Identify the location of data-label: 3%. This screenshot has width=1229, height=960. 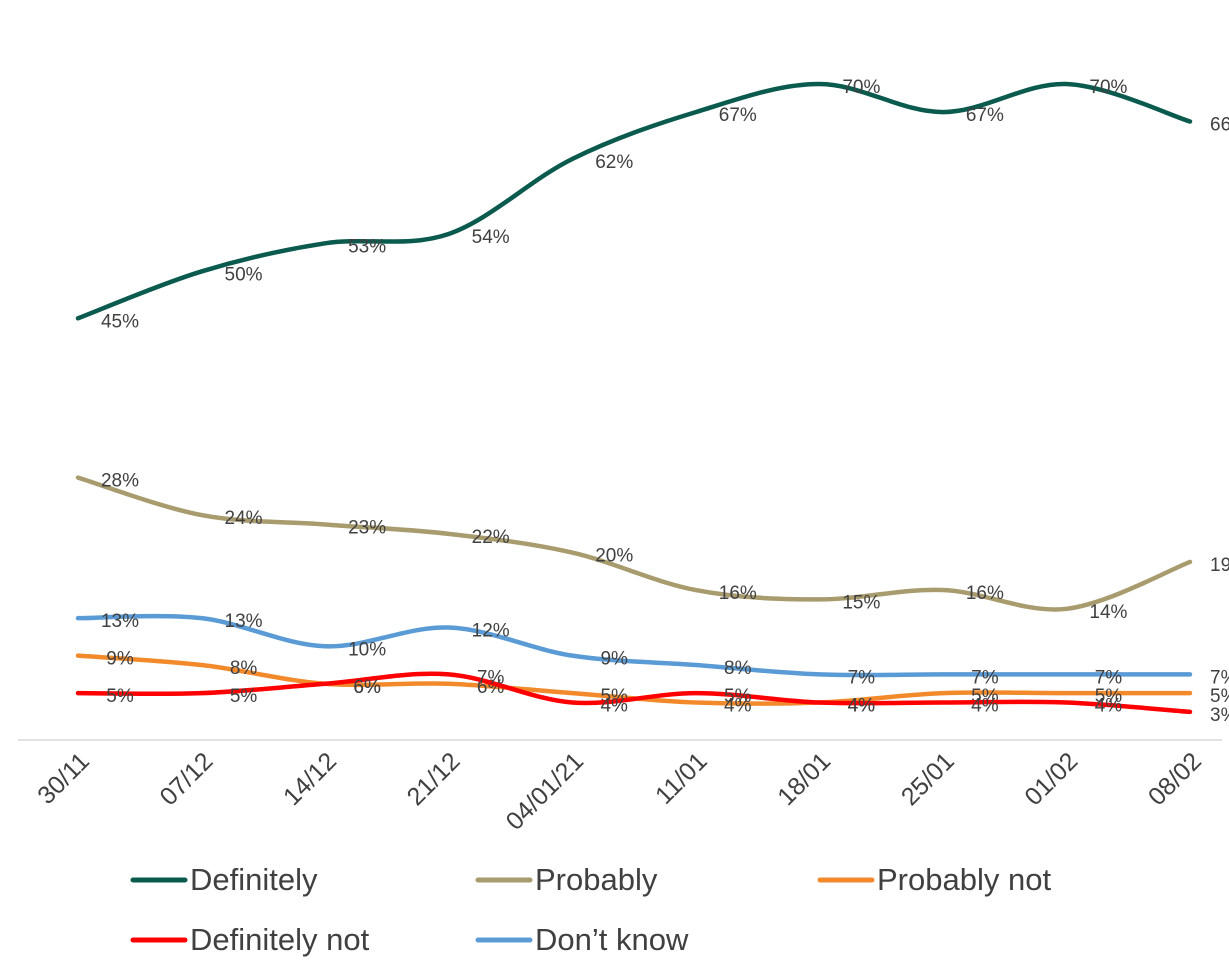
(1219, 715).